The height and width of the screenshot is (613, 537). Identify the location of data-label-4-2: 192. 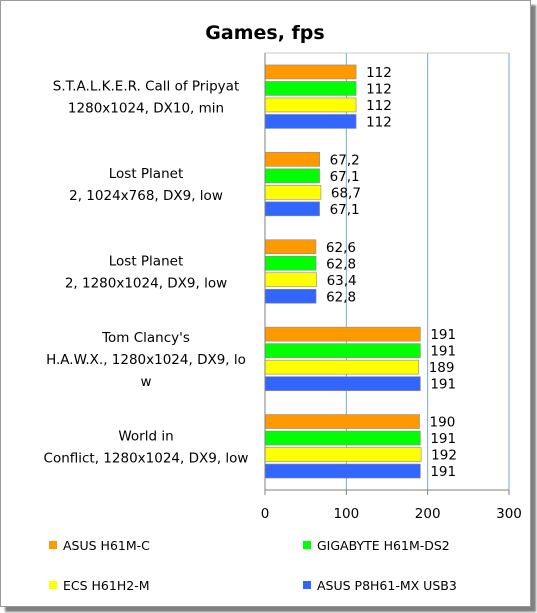
(444, 456).